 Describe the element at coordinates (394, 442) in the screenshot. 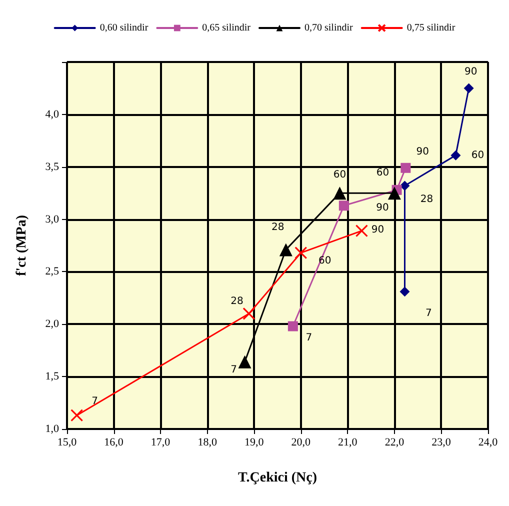

I see `x-tick-label: 22,0` at that location.